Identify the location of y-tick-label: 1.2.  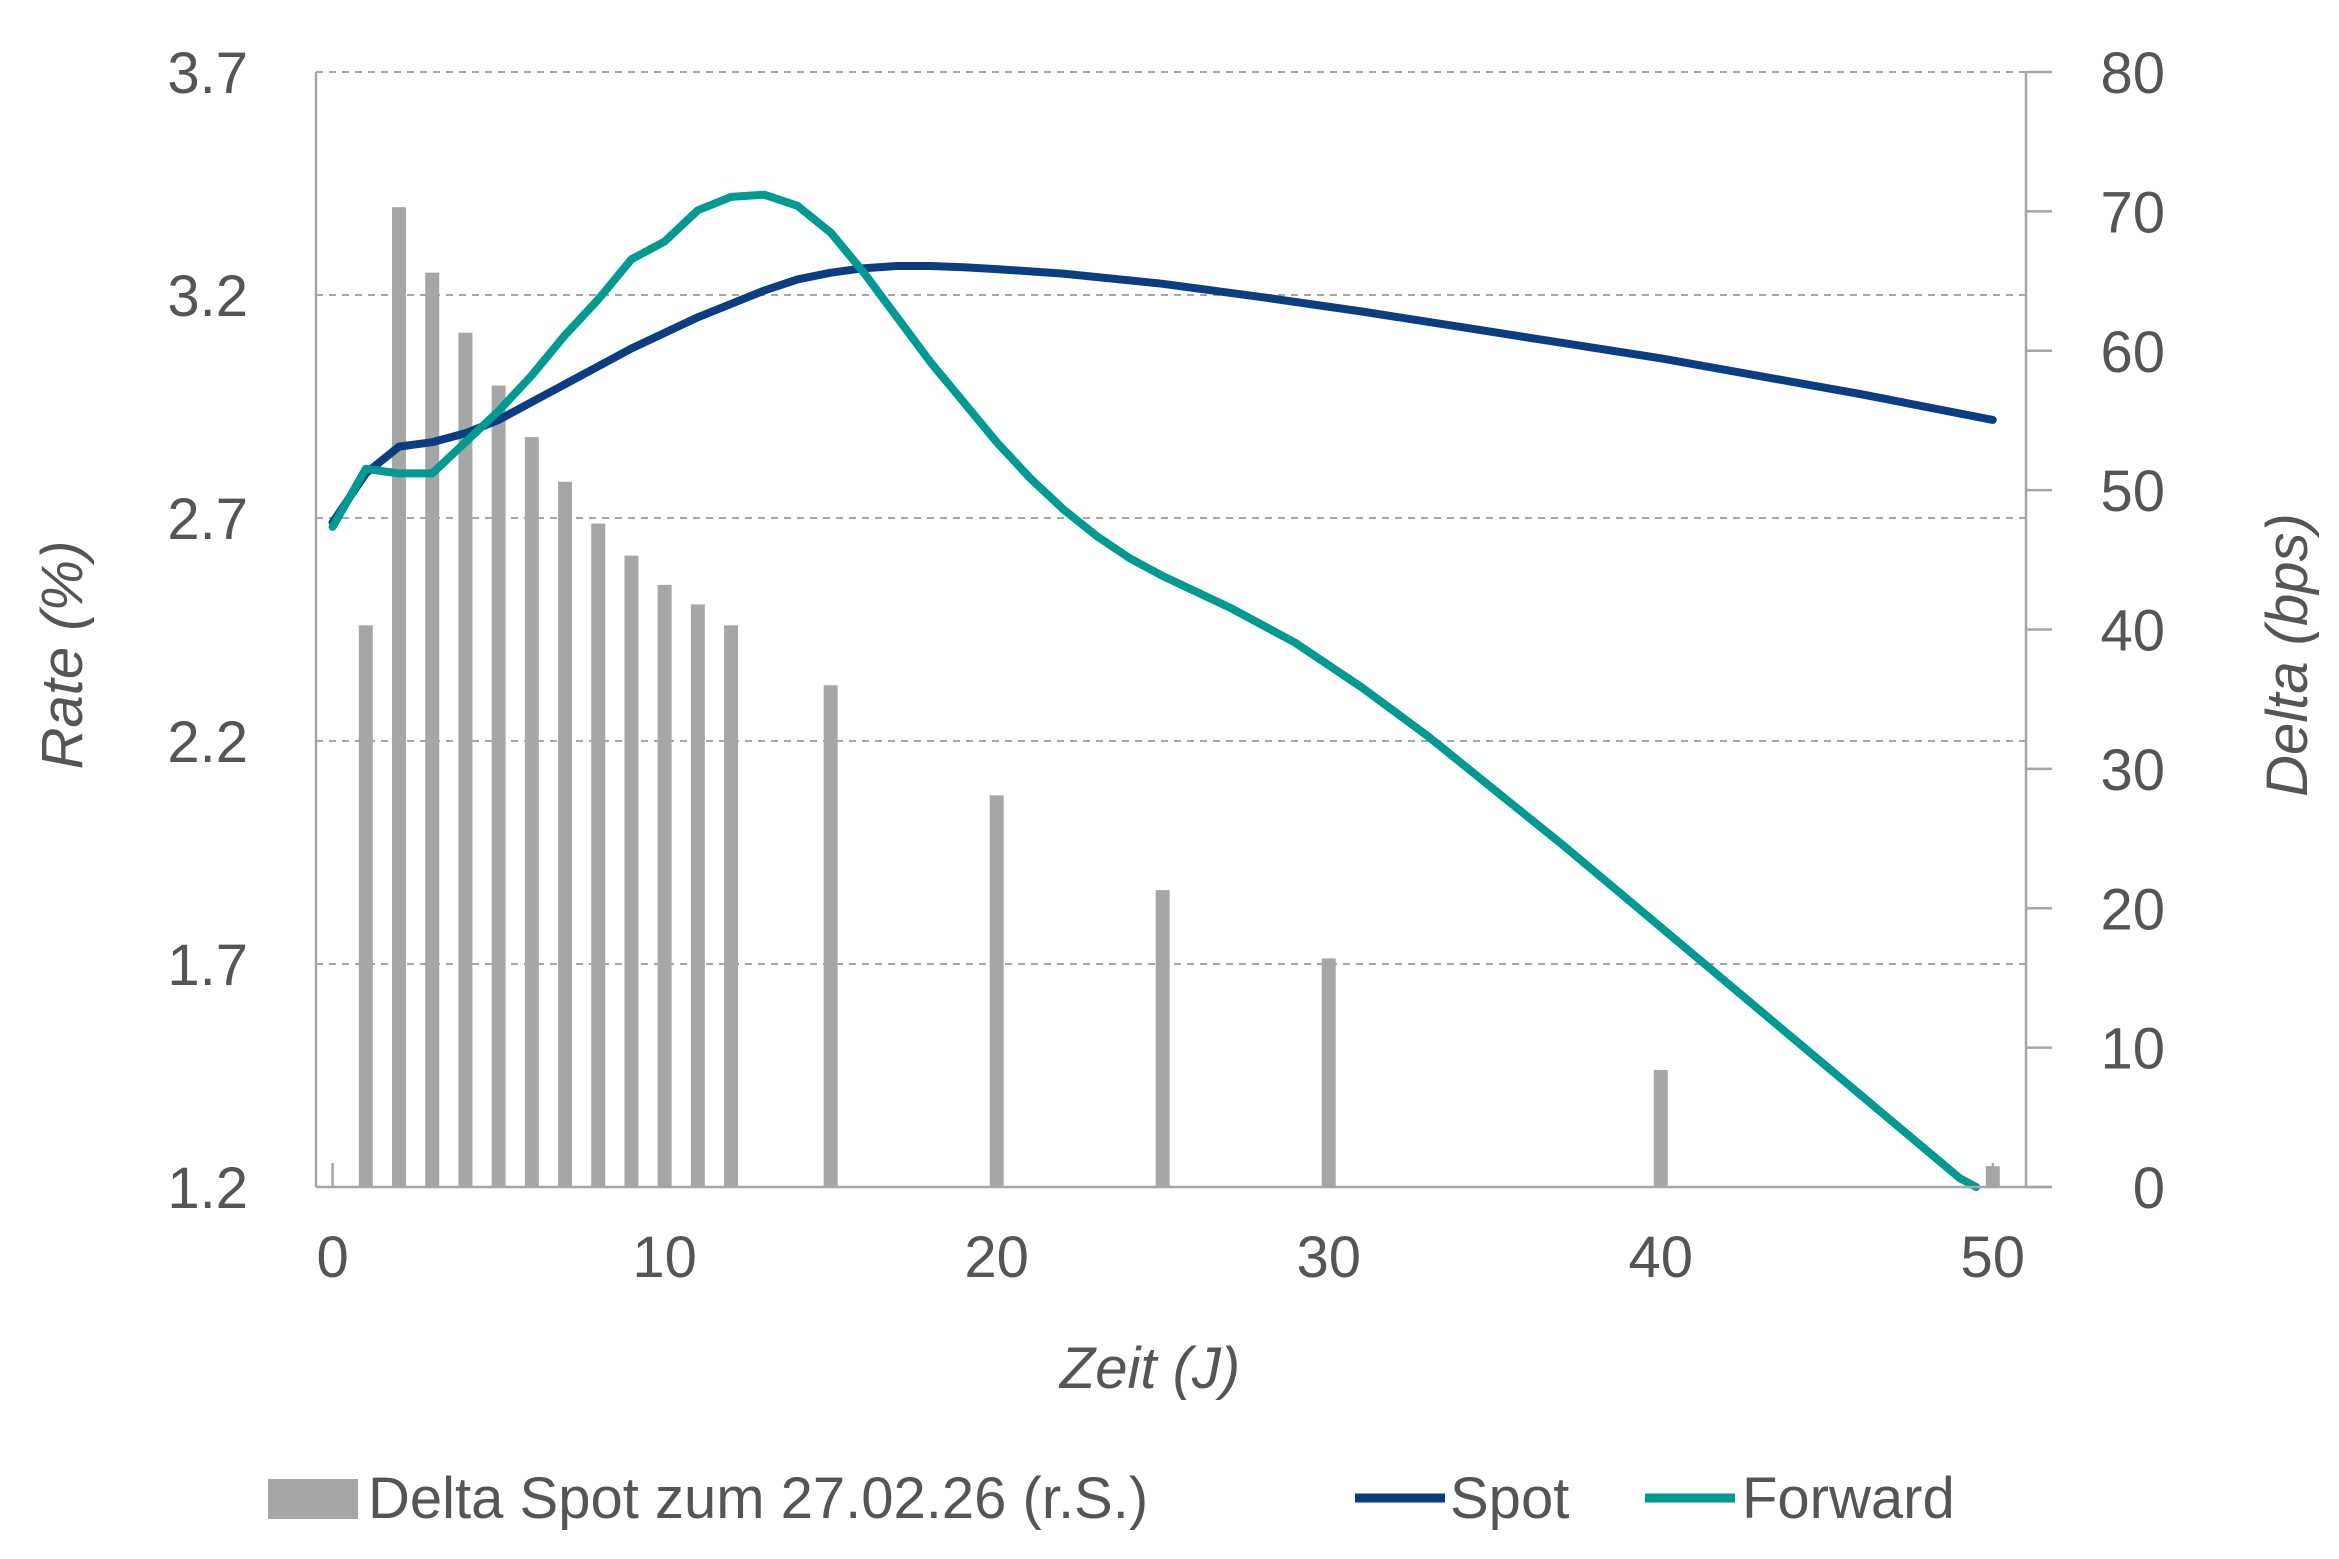
(207, 1188).